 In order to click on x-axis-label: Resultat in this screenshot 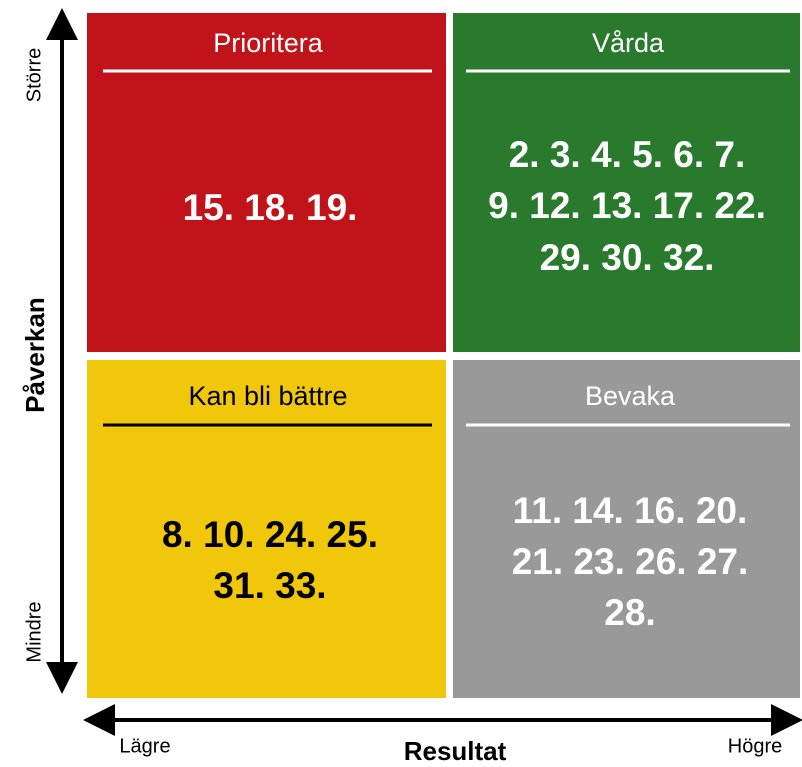, I will do `click(455, 751)`.